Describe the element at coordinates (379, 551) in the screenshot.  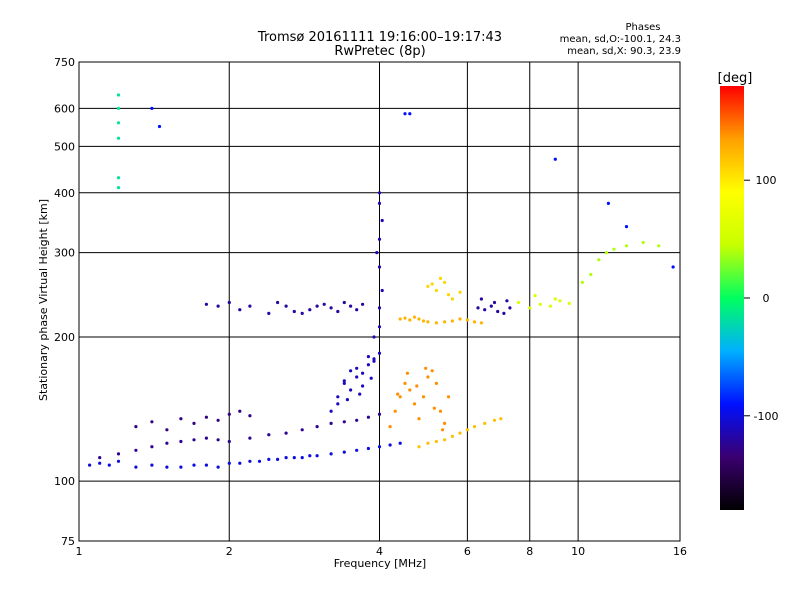
I see `x-tick-label: 4` at that location.